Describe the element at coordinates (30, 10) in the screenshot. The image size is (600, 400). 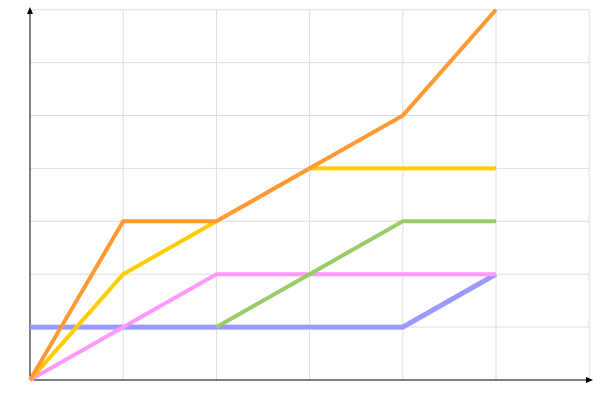
I see `y-axis-arrow-icon` at that location.